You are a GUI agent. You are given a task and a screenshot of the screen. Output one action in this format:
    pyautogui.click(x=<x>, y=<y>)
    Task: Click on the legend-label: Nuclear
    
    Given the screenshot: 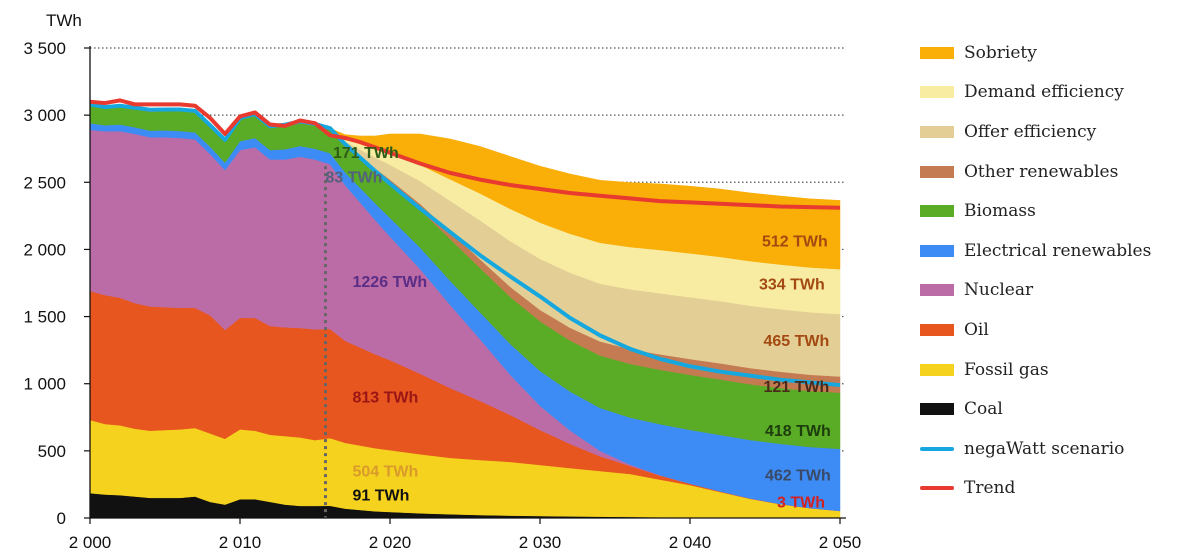 What is the action you would take?
    pyautogui.click(x=999, y=290)
    